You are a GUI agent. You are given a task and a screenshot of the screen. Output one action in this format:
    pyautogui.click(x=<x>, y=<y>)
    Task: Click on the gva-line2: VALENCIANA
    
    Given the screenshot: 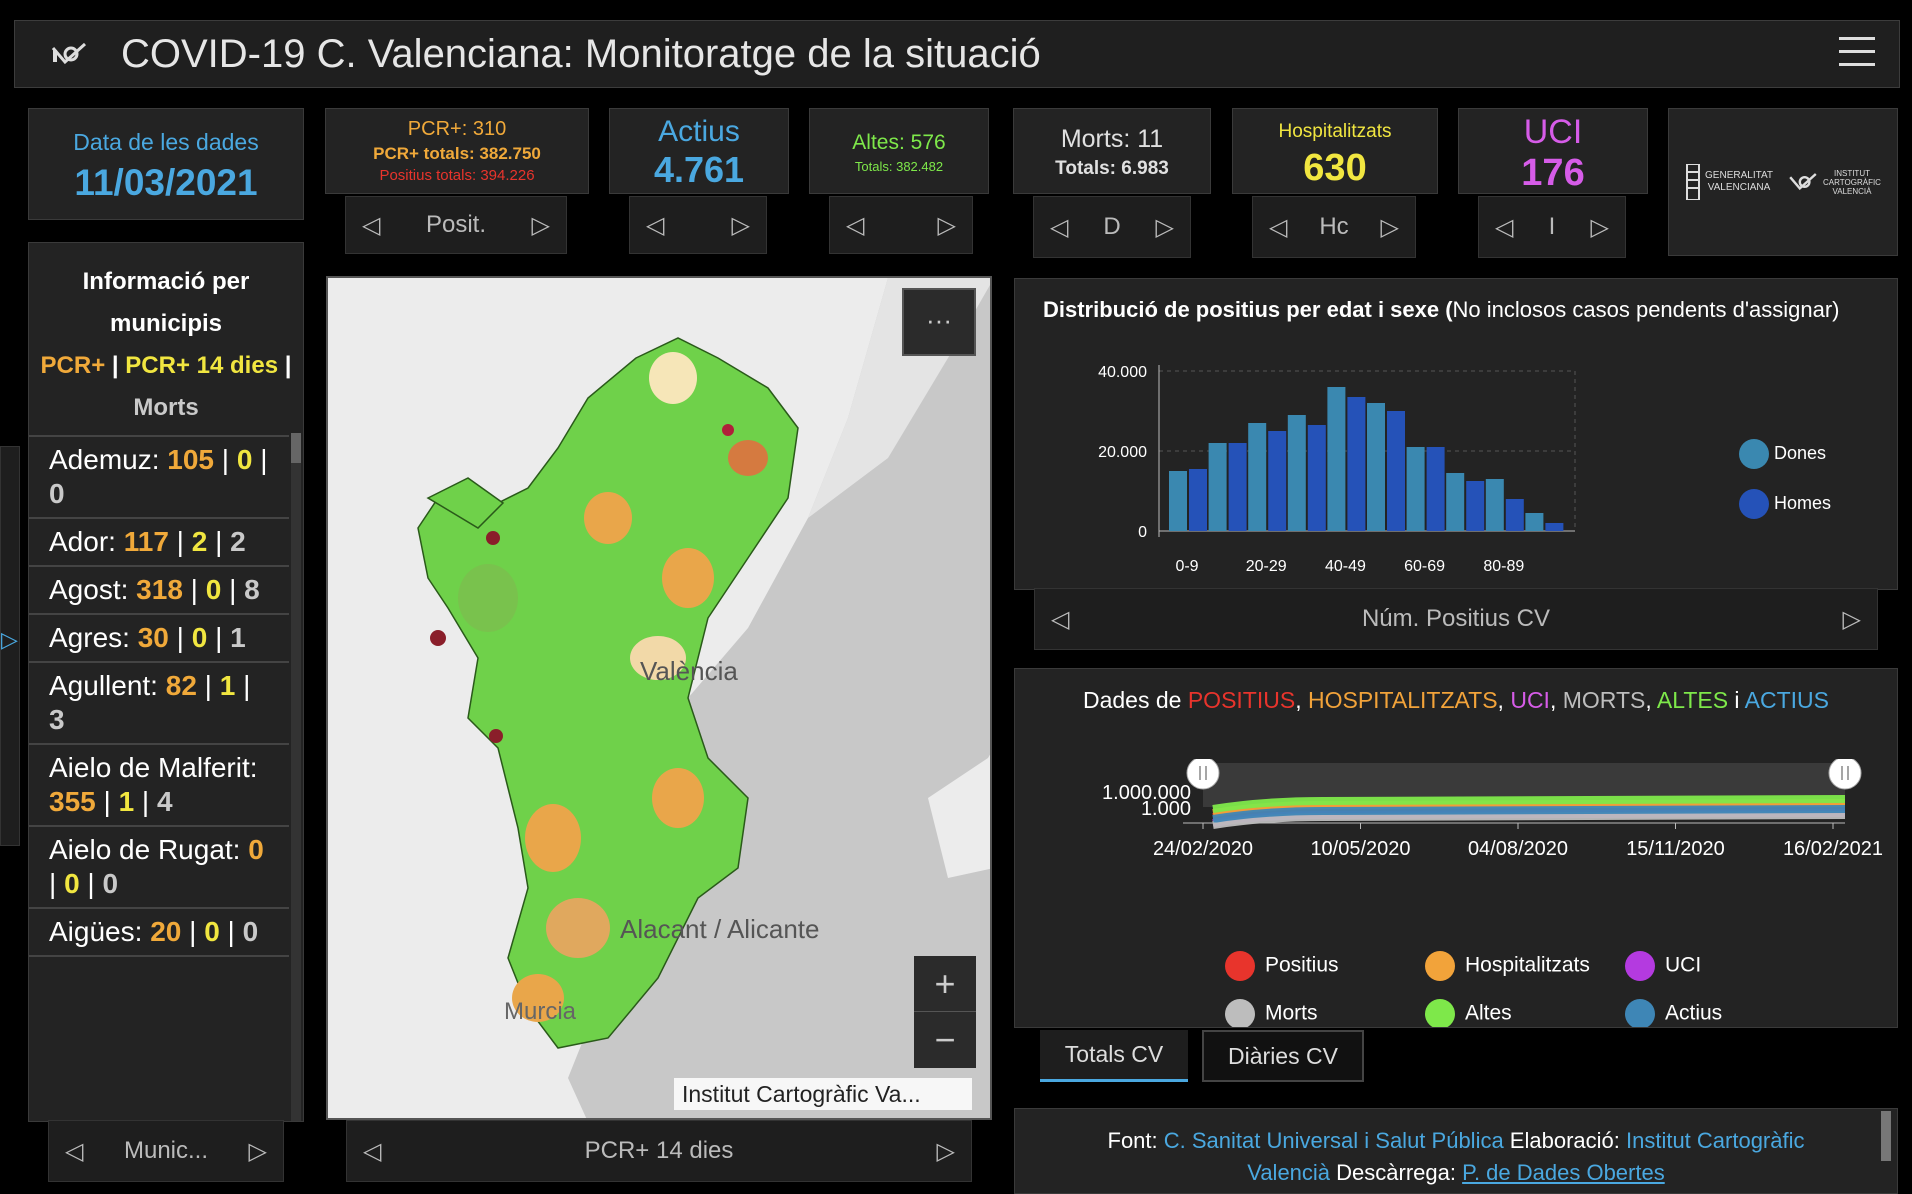 What is the action you would take?
    pyautogui.click(x=1739, y=187)
    